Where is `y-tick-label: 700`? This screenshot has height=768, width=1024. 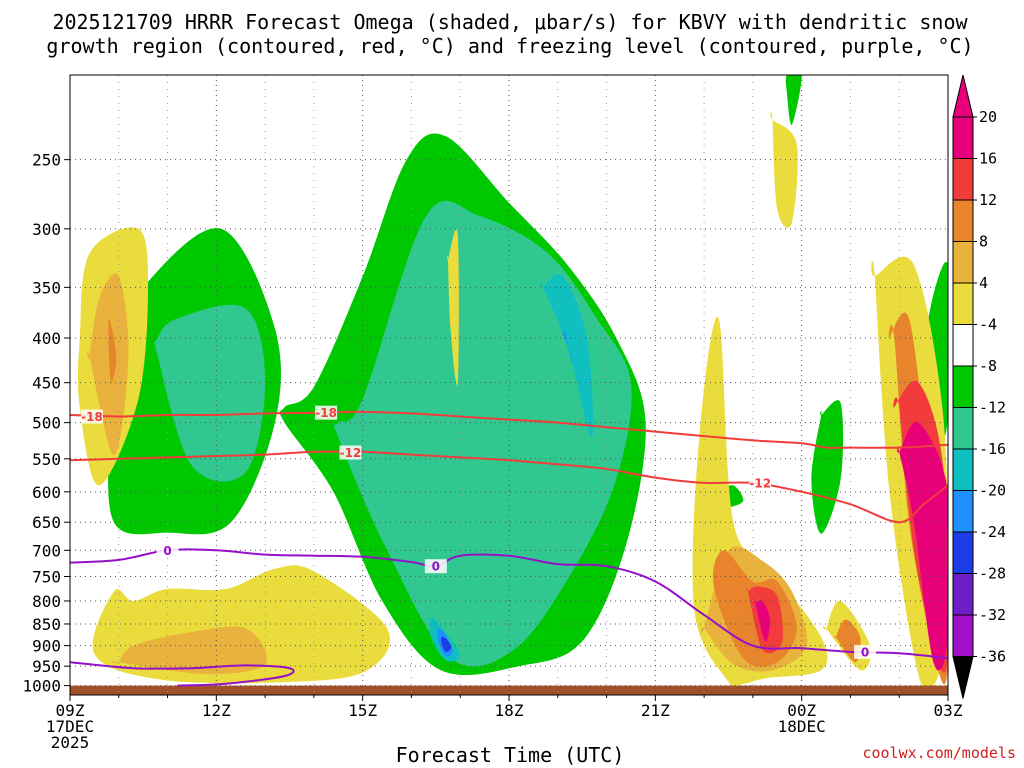
y-tick-label: 700 is located at coordinates (46, 550).